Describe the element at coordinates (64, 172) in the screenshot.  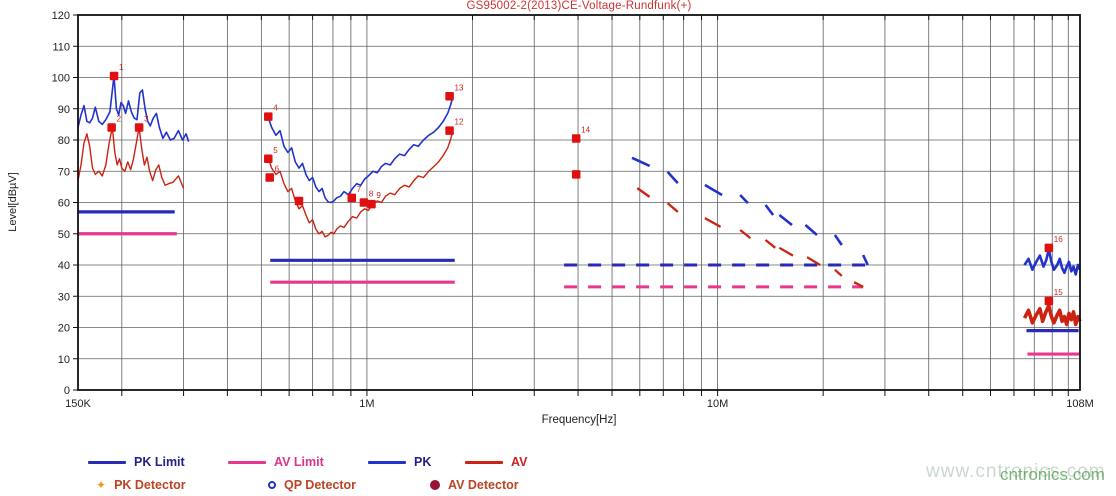
I see `y-tick-label: 70` at that location.